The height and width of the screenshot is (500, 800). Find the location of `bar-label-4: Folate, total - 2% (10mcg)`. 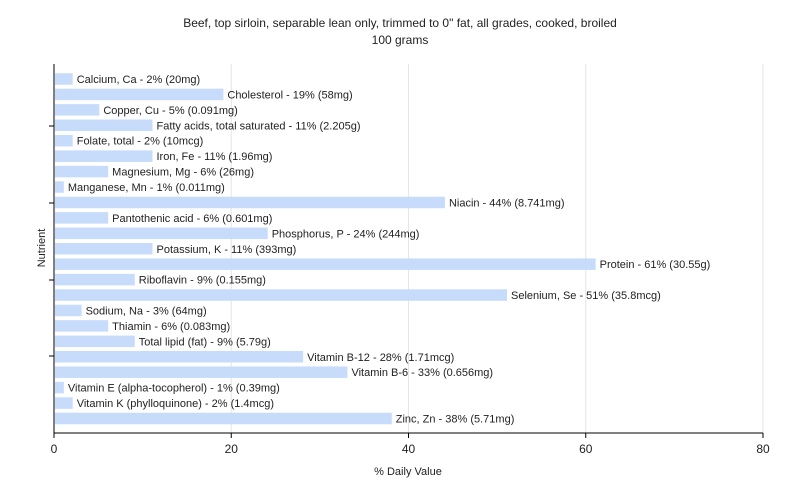

bar-label-4: Folate, total - 2% (10mcg) is located at coordinates (140, 142).